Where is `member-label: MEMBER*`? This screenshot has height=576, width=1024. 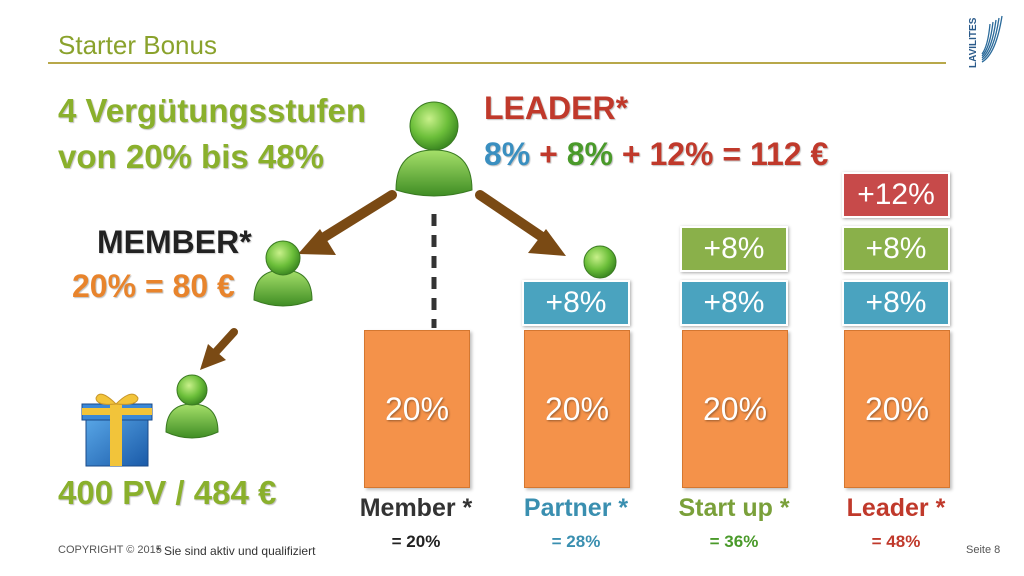 member-label: MEMBER* is located at coordinates (174, 242).